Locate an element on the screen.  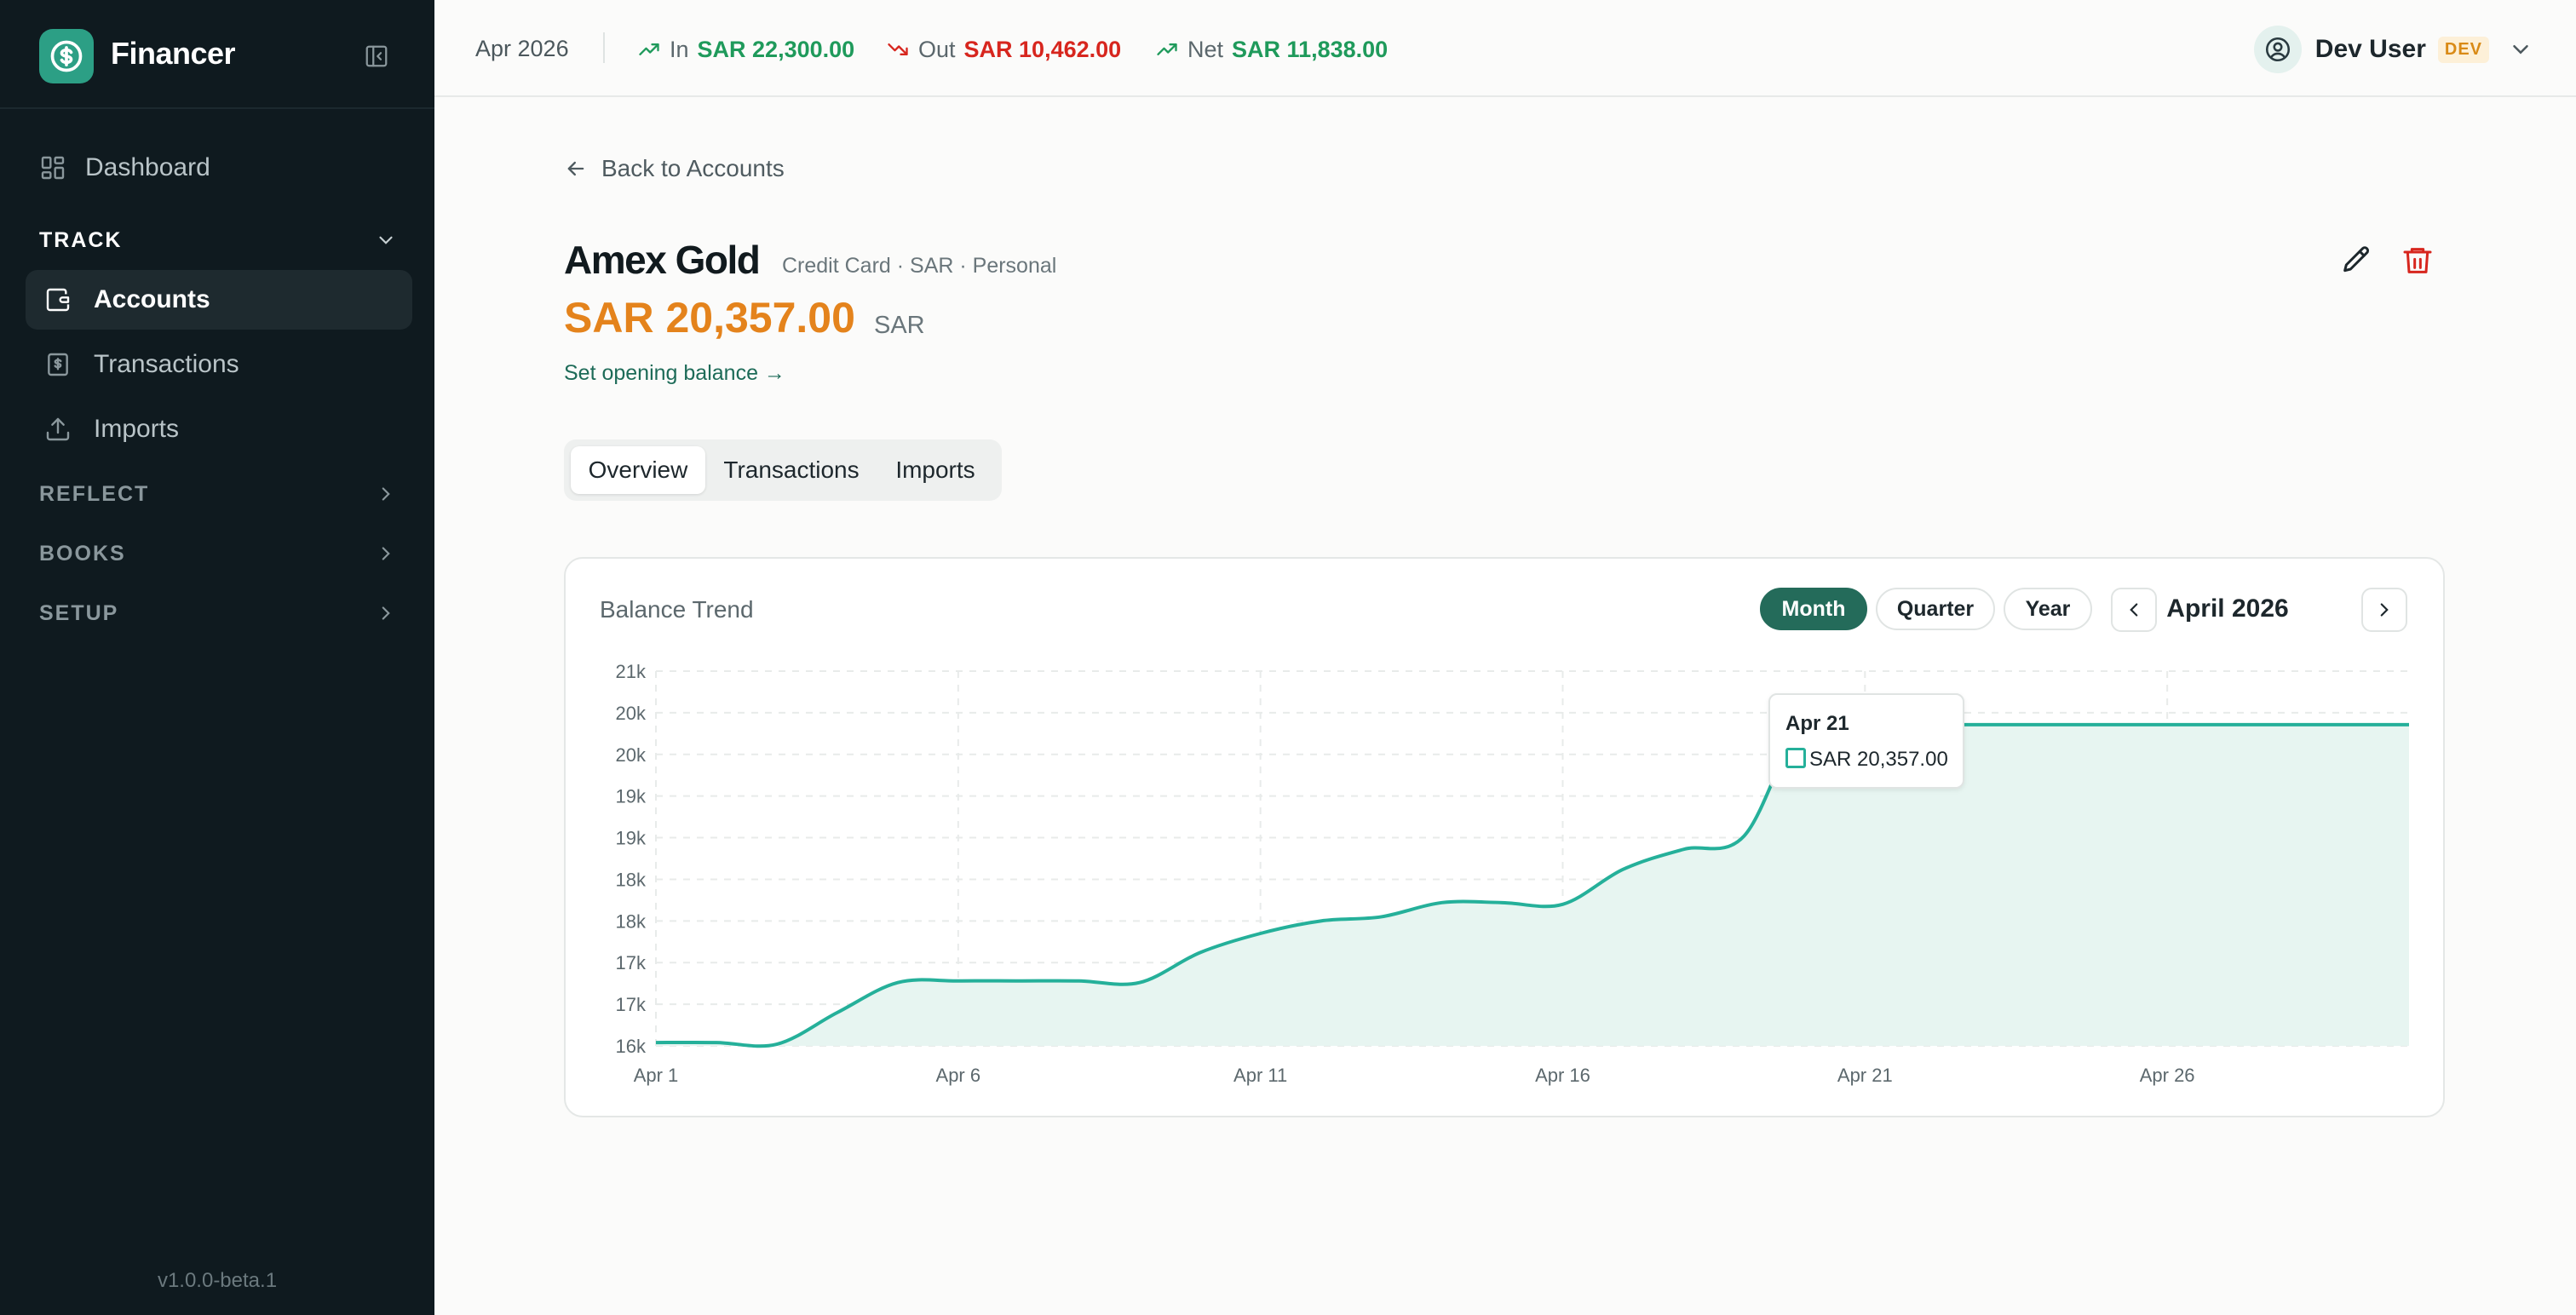
section-setup-toggle: SETUP is located at coordinates (218, 613).